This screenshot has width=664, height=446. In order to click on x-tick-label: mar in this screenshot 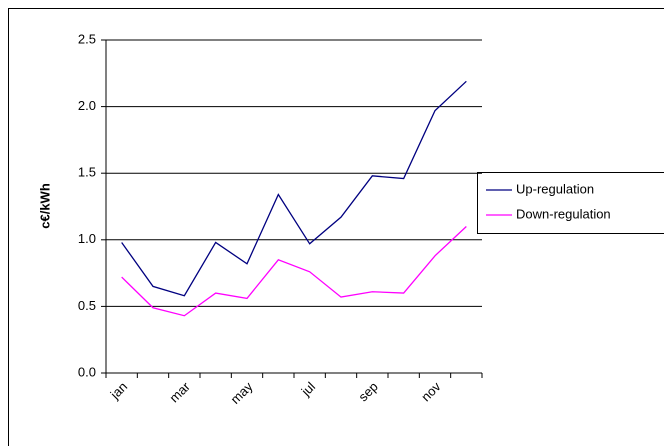, I will do `click(179, 391)`.